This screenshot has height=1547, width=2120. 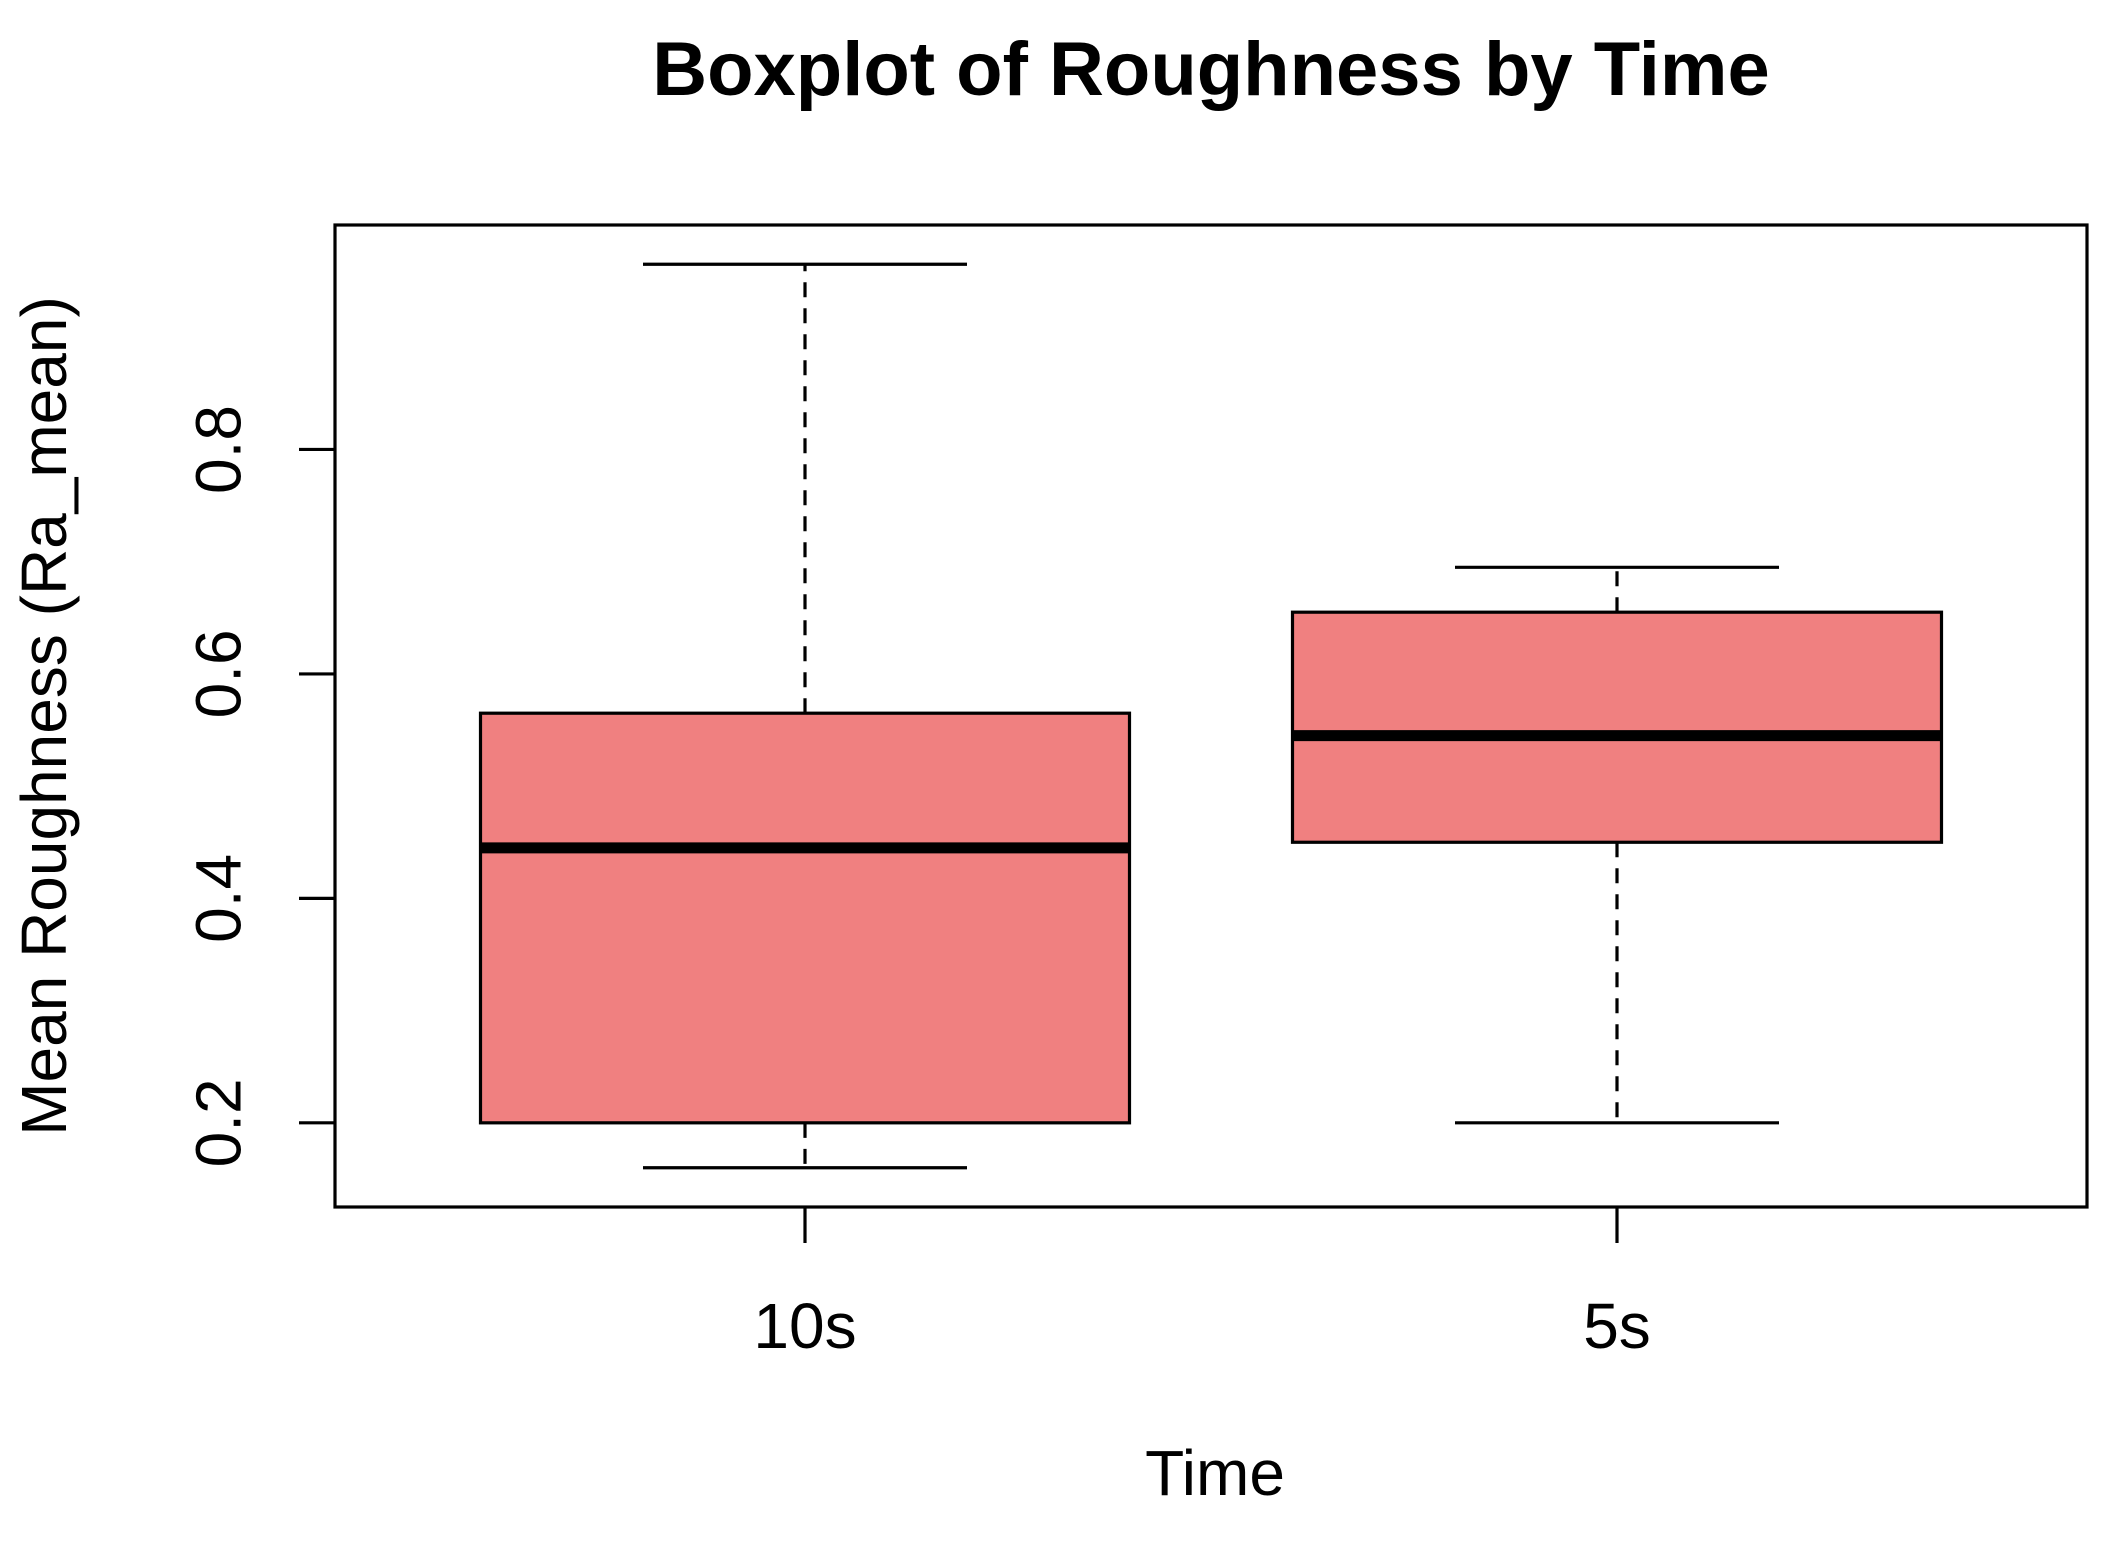 I want to click on chart-title: Boxplot of Roughness by Time, so click(x=1211, y=69).